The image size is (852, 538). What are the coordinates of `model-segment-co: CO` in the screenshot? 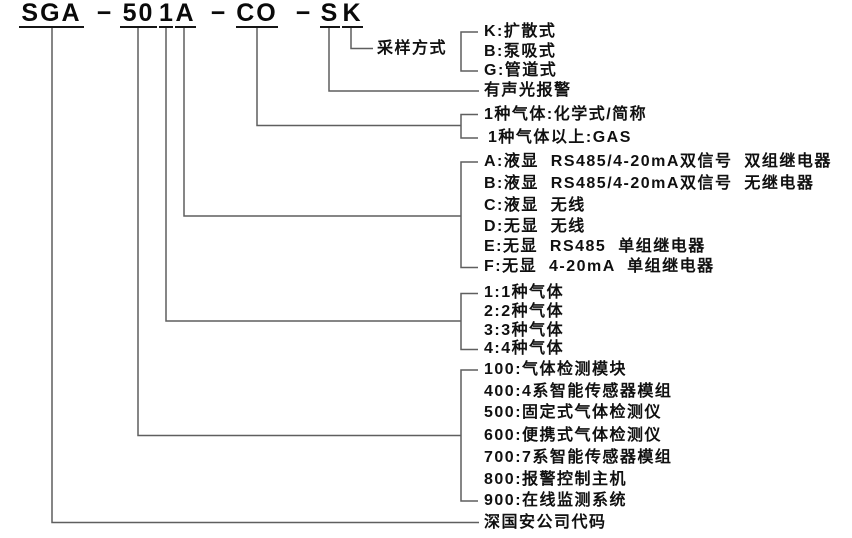 It's located at (257, 14).